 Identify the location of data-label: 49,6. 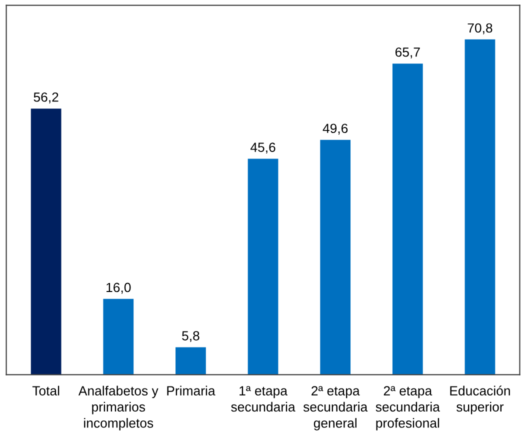
(335, 129).